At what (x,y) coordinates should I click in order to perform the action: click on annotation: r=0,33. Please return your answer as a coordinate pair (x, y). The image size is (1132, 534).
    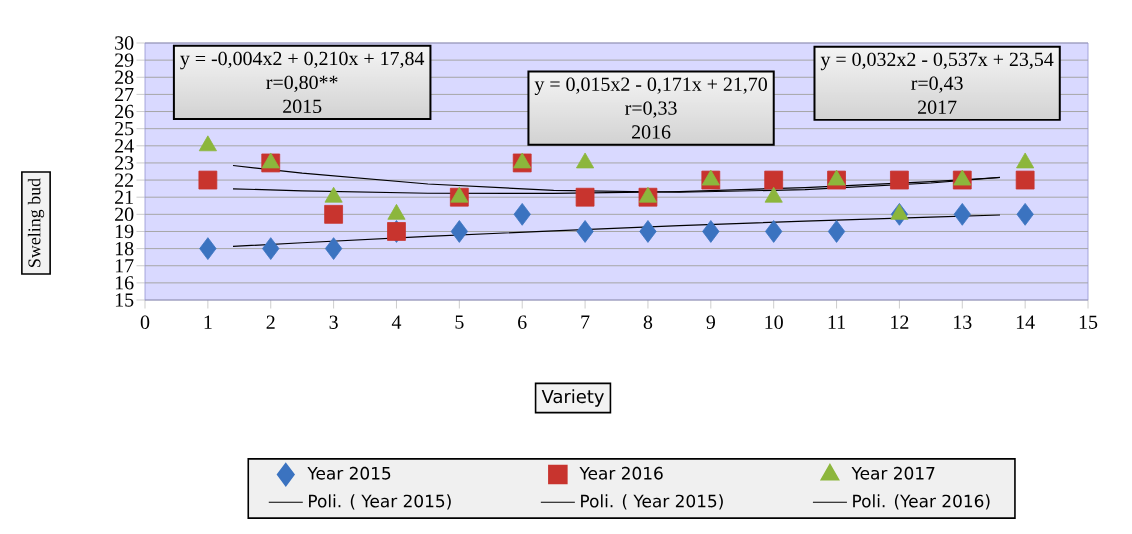
    Looking at the image, I should click on (651, 109).